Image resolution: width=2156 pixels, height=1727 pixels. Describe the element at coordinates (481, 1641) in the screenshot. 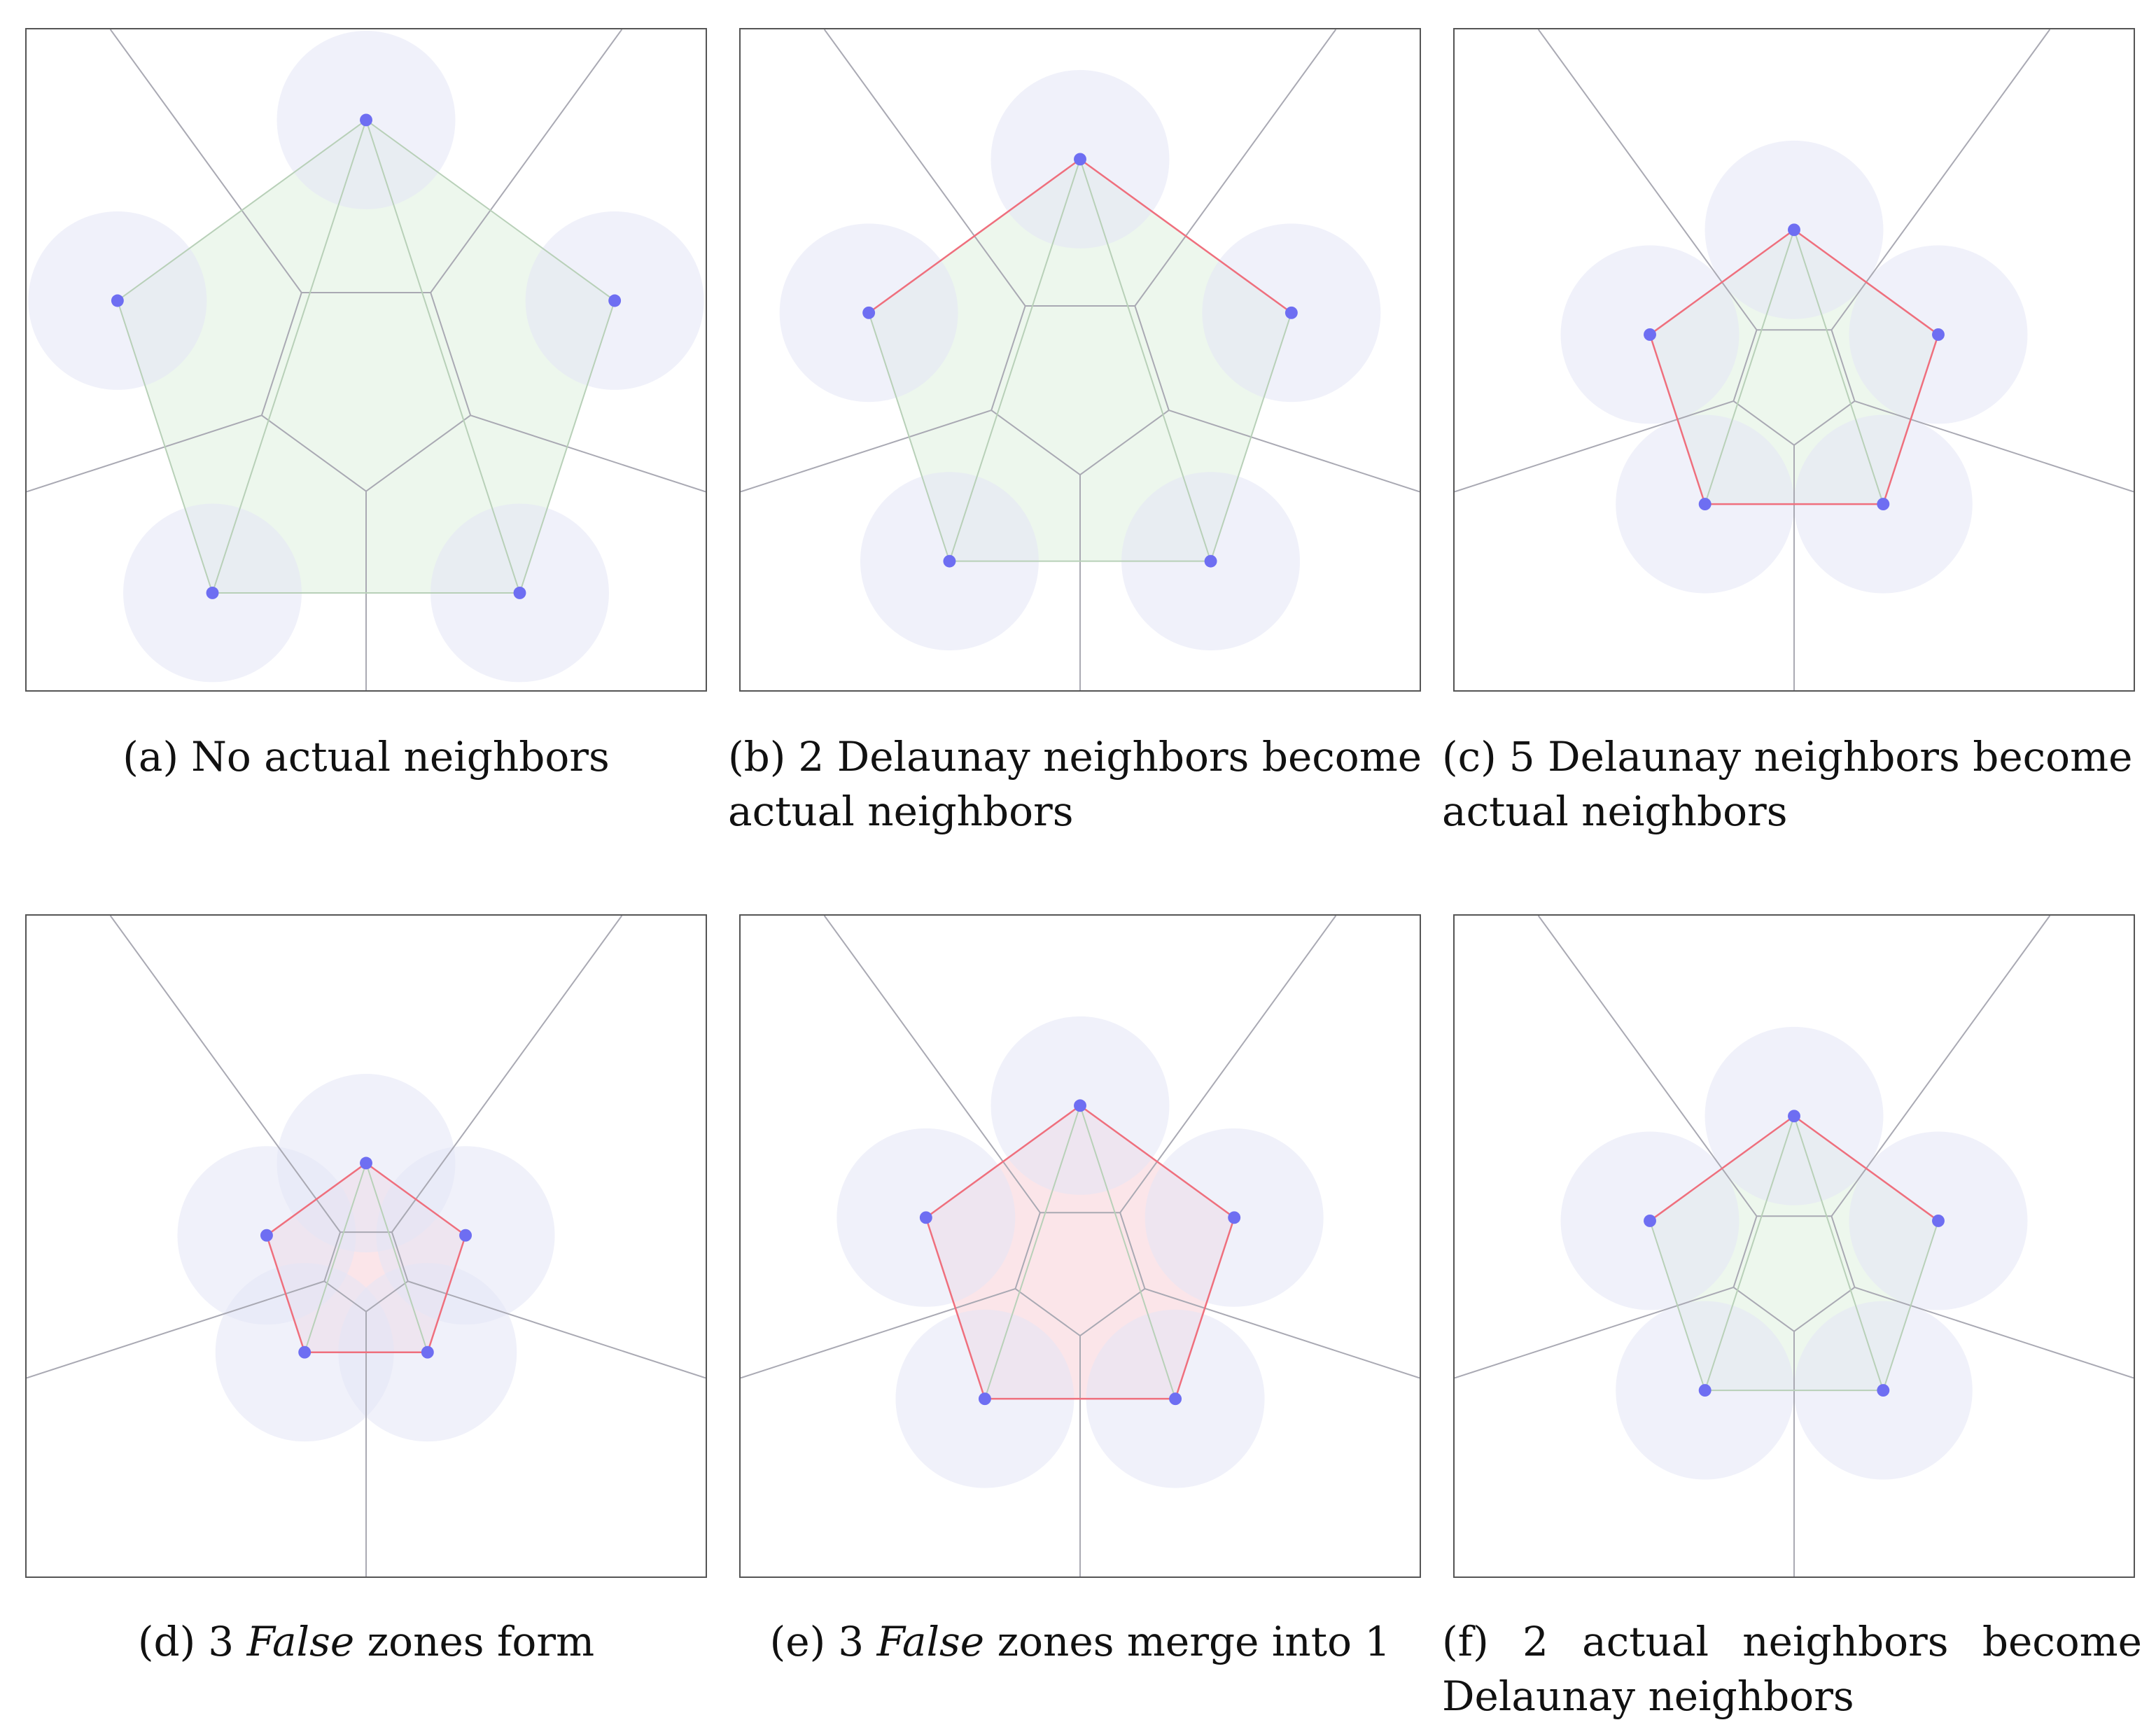

I see `caption-d-suffix: zones form` at that location.